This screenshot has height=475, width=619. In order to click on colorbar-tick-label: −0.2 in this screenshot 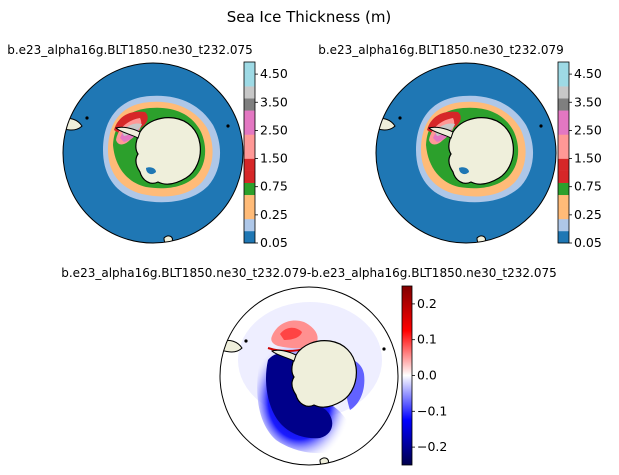, I will do `click(432, 446)`.